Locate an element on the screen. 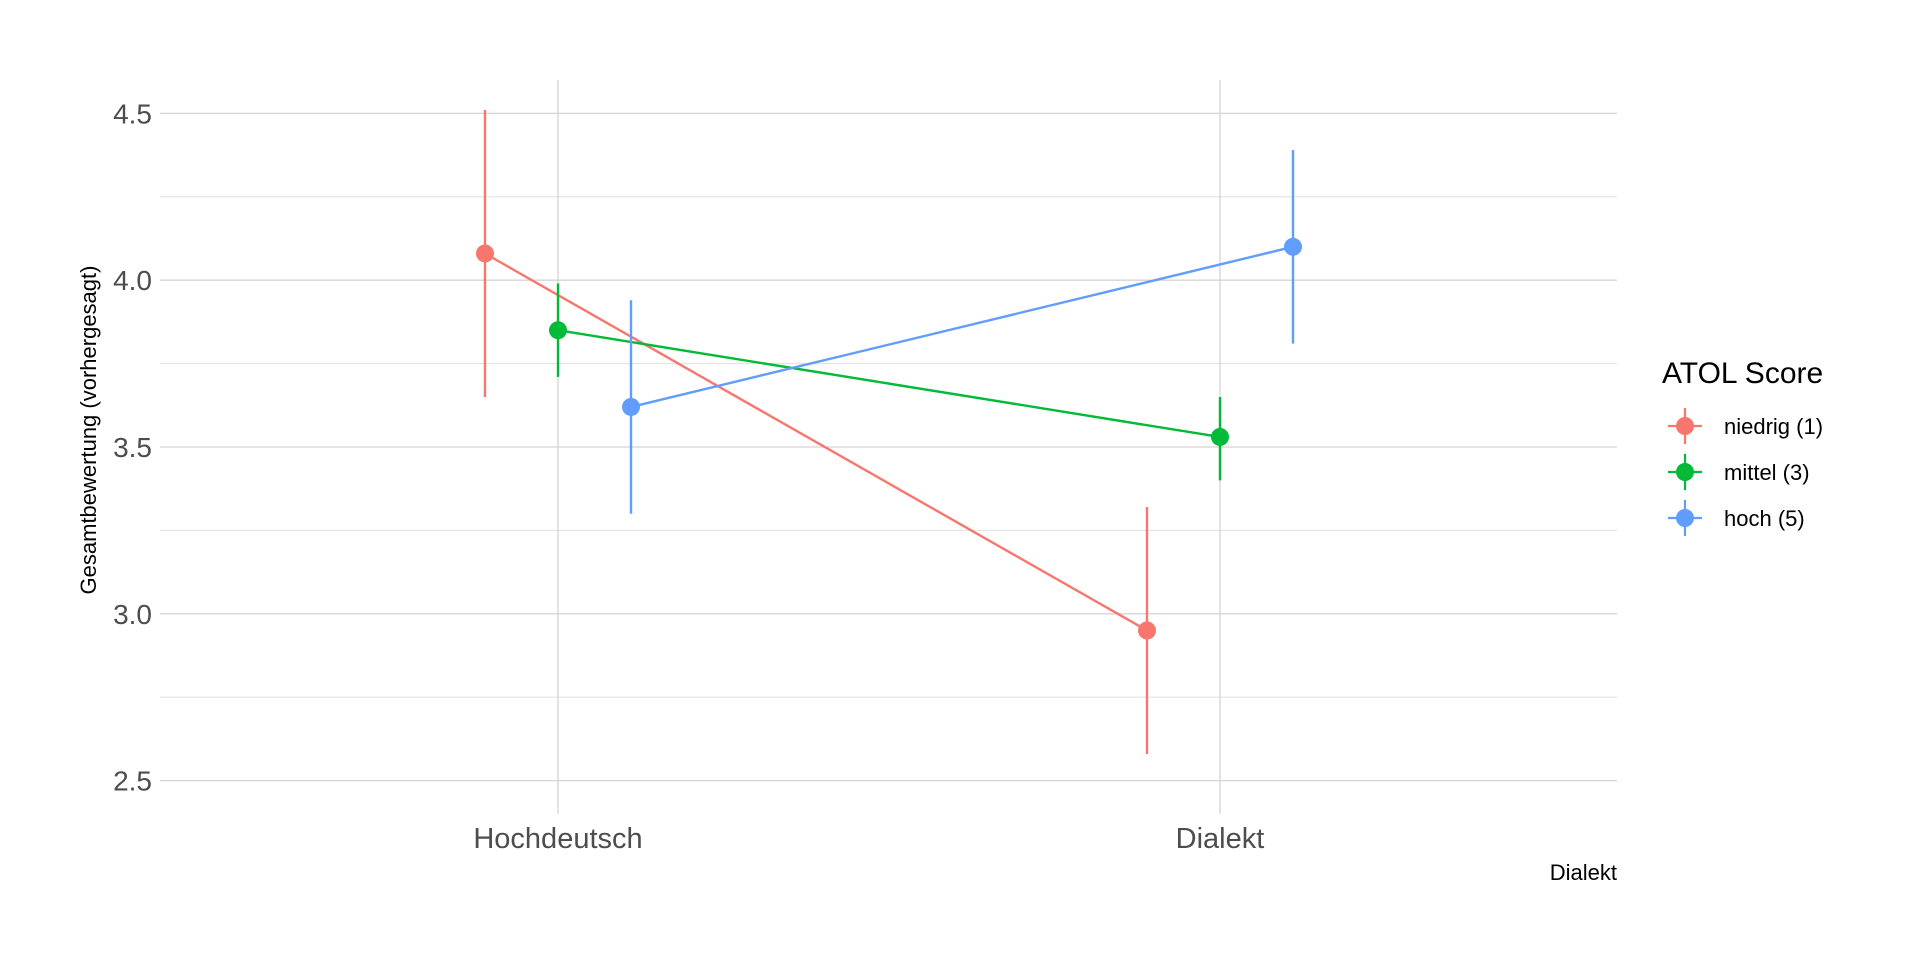 The width and height of the screenshot is (1920, 960). x-tick-label: Dialekt is located at coordinates (1220, 839).